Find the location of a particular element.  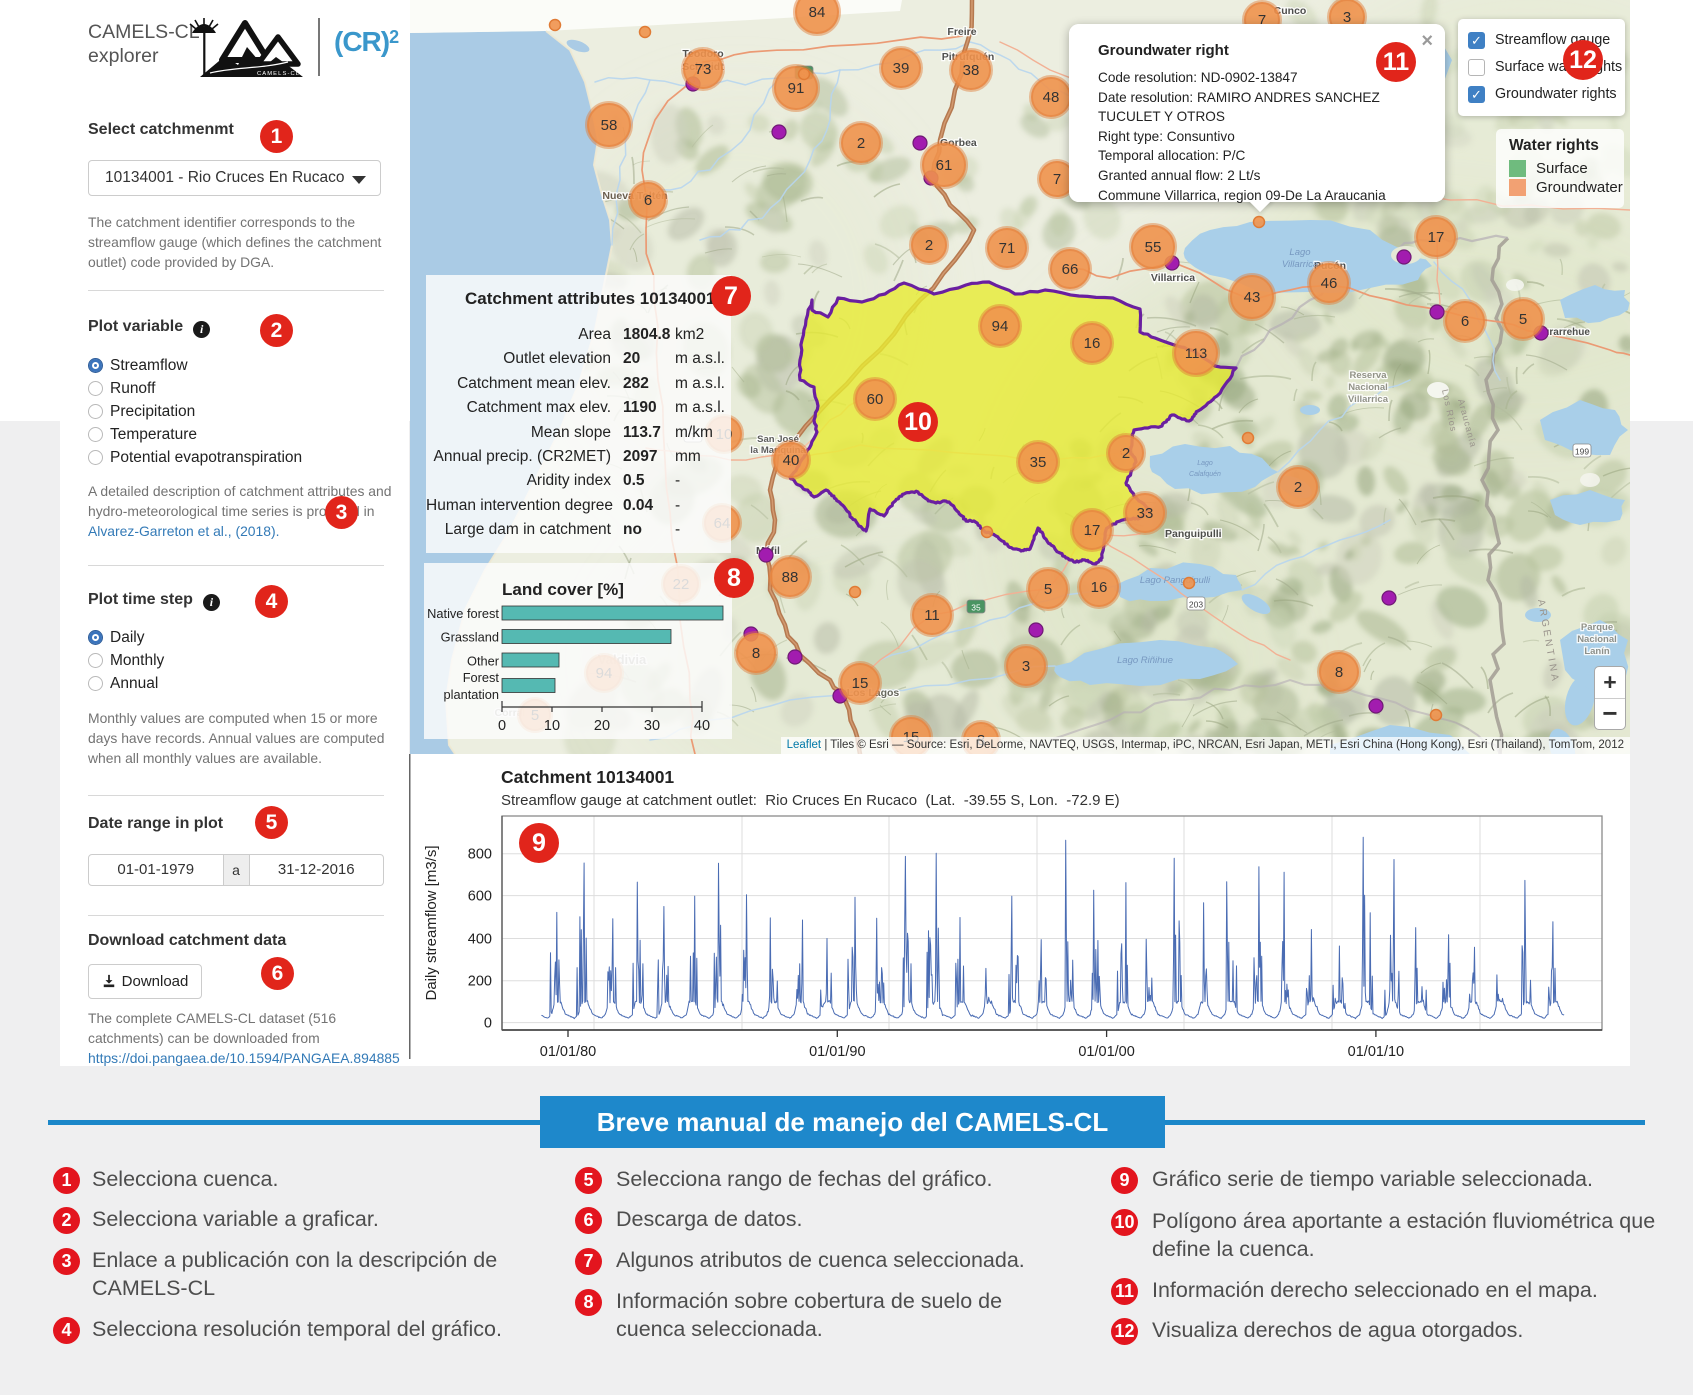

svg-text: 39 is located at coordinates (901, 68).